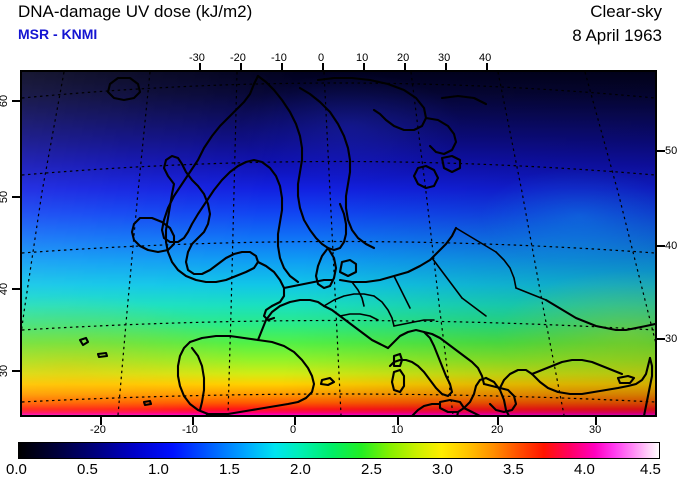 The height and width of the screenshot is (480, 678). Describe the element at coordinates (497, 430) in the screenshot. I see `axis-bottom-tick-label: 20` at that location.